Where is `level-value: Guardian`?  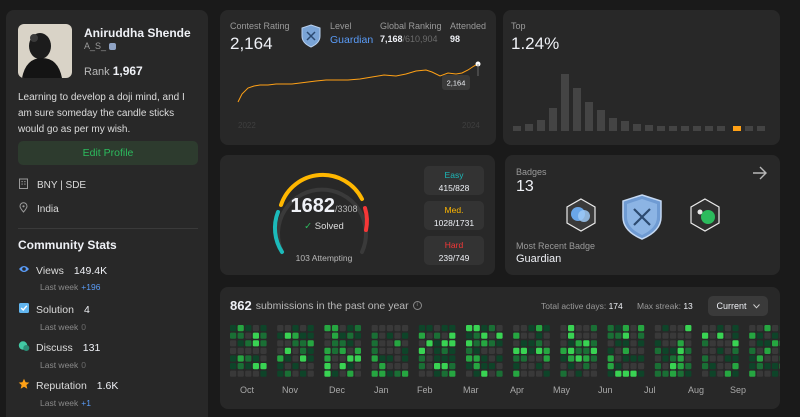
level-value: Guardian is located at coordinates (352, 40).